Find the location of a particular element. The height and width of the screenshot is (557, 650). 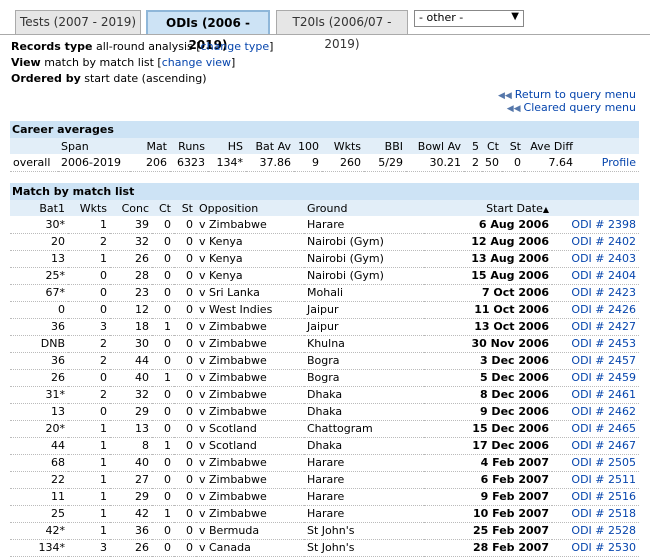

opposition-cell: v Zimbabwe is located at coordinates (250, 514).